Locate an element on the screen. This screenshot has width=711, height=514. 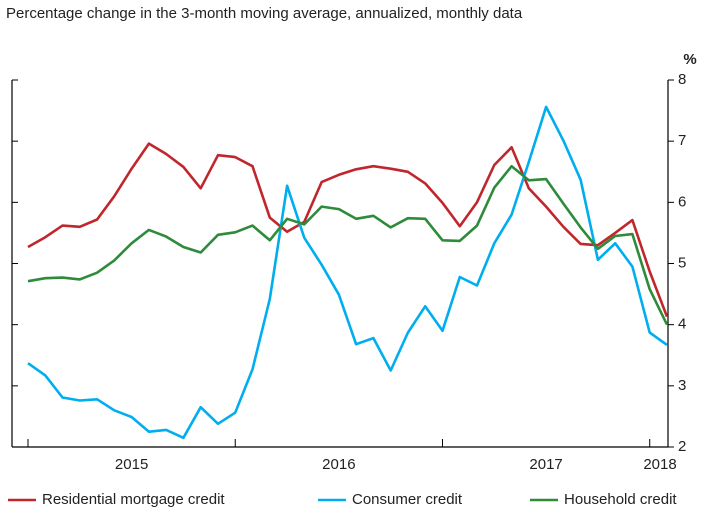
x-tick-label: 2017 is located at coordinates (545, 464).